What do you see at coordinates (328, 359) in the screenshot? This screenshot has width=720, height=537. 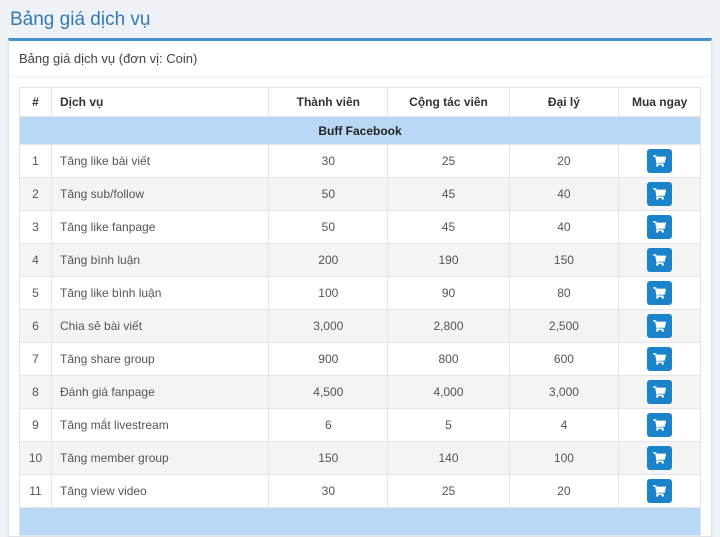 I see `price-member: 900` at bounding box center [328, 359].